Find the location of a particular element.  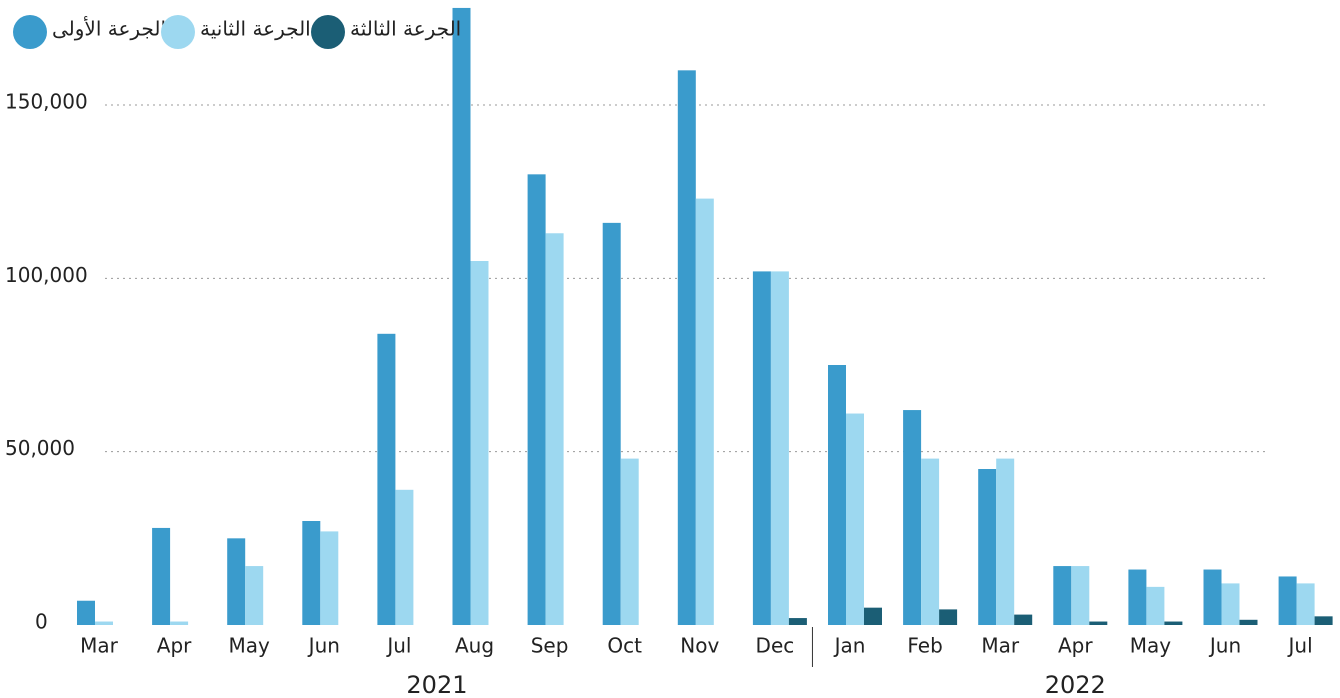

x-tick-label: Dec is located at coordinates (775, 646).